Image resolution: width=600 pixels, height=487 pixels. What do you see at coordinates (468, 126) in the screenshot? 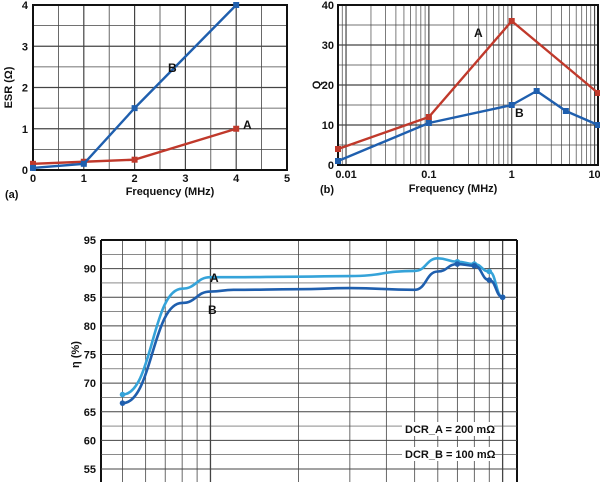
I see `series-line-b-b` at bounding box center [468, 126].